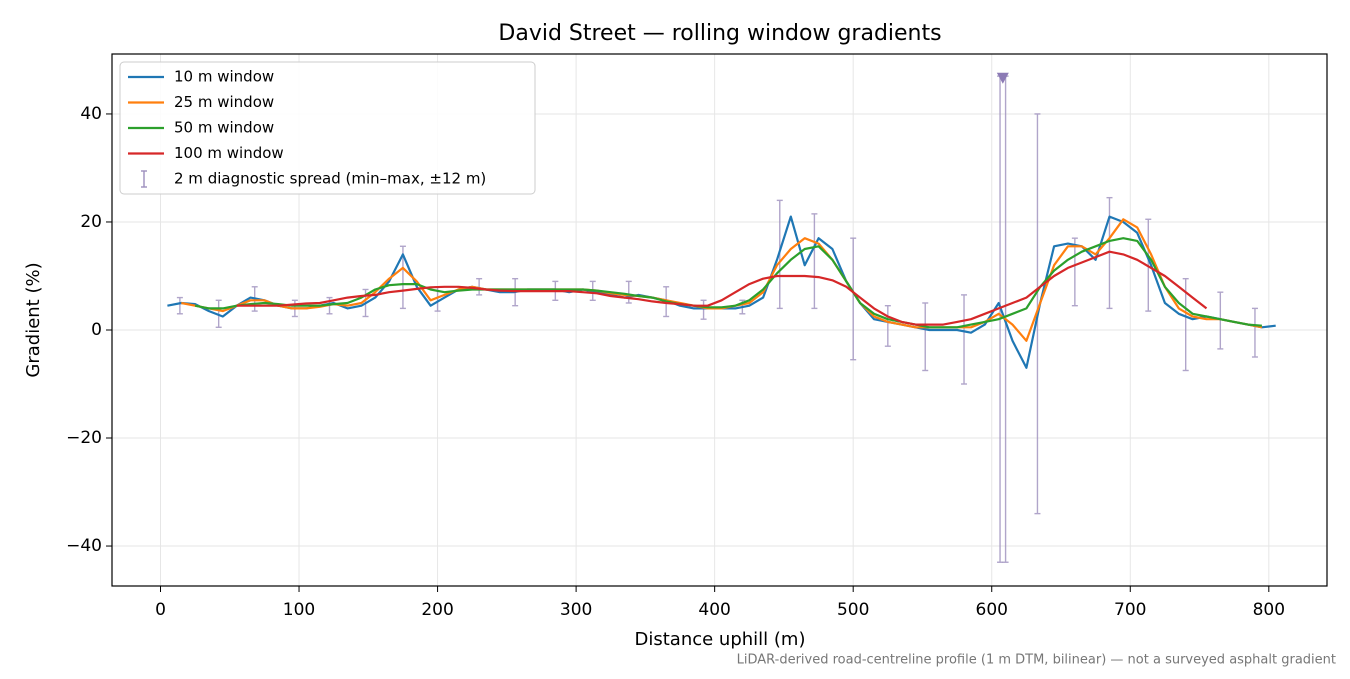  I want to click on y-tick-label: 0, so click(96, 330).